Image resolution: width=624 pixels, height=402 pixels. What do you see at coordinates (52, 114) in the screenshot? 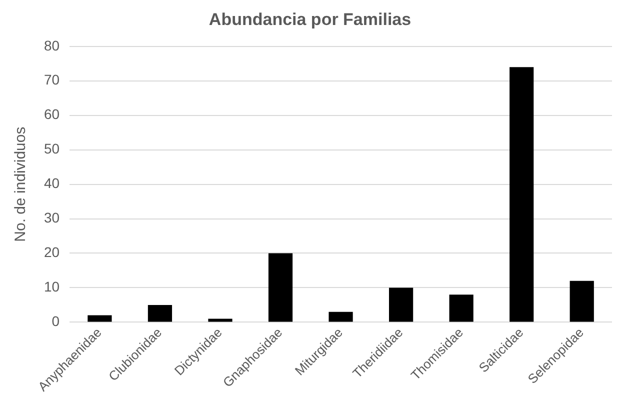
I see `y-tick-label: 60` at bounding box center [52, 114].